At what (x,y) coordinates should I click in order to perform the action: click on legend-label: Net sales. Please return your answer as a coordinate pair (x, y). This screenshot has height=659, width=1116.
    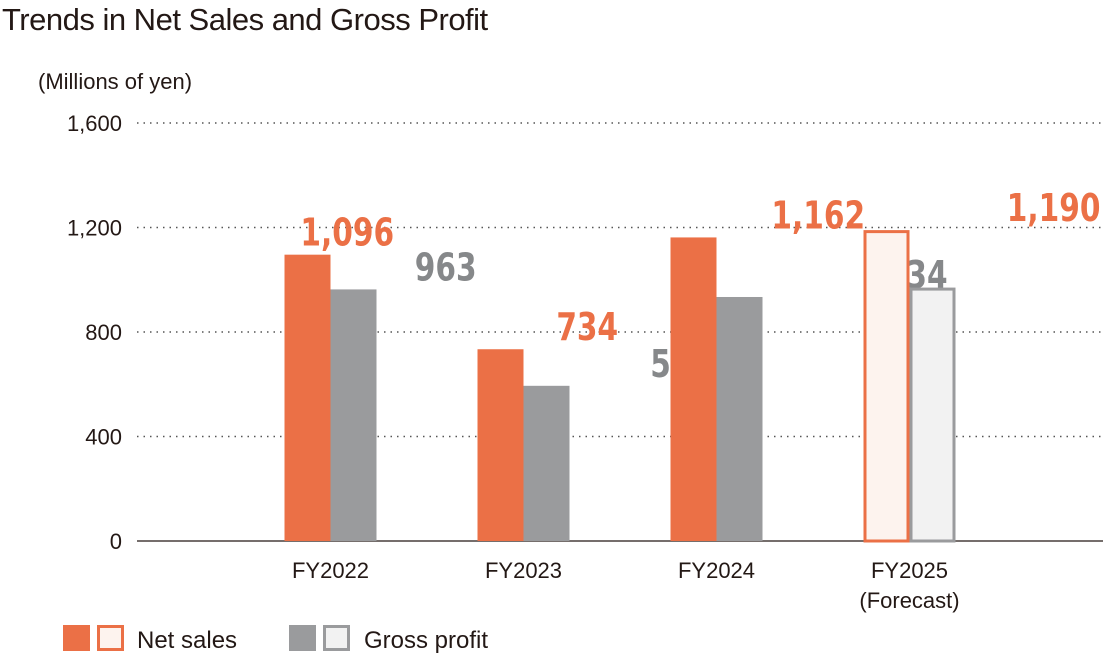
    Looking at the image, I should click on (187, 640).